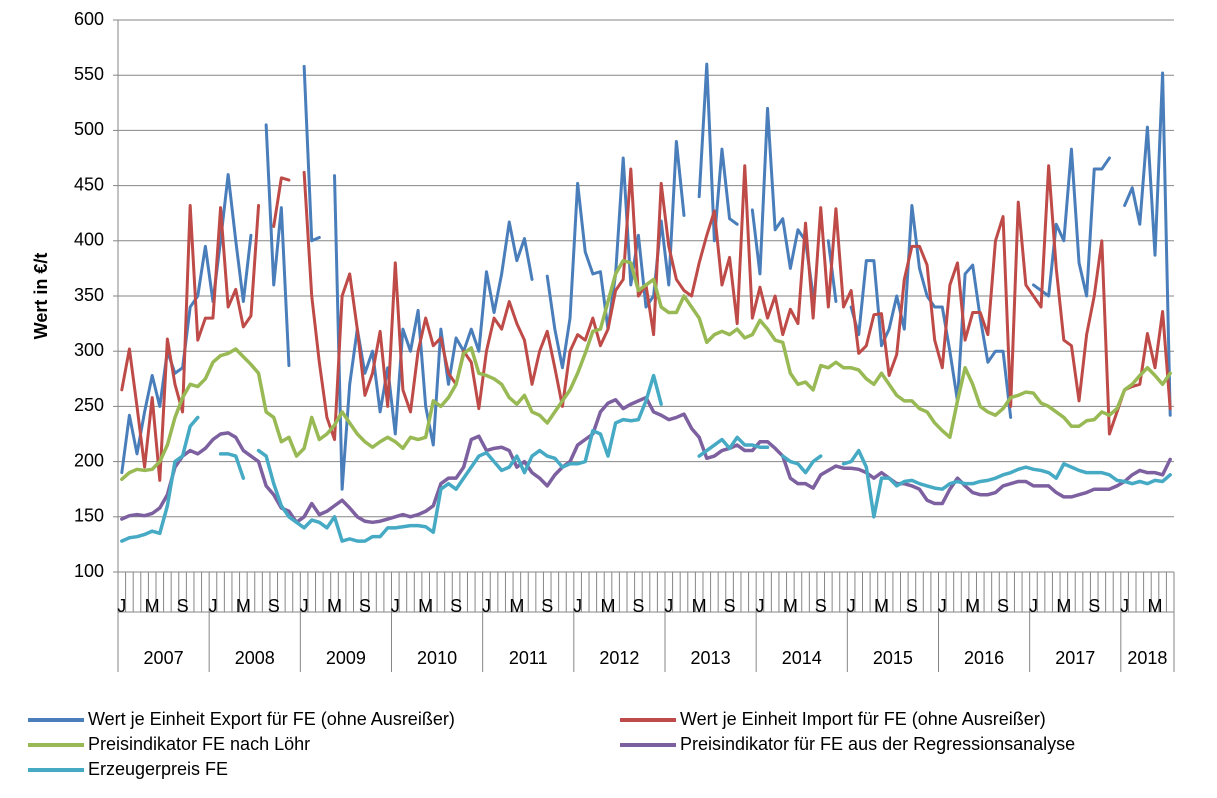 The width and height of the screenshot is (1217, 798). What do you see at coordinates (255, 658) in the screenshot?
I see `year-label: 2008` at bounding box center [255, 658].